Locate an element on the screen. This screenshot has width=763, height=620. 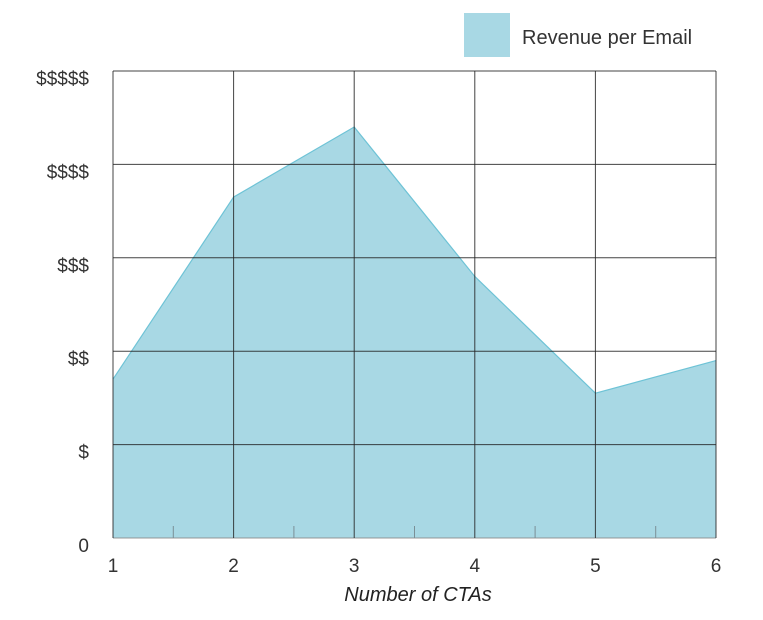
y-tick-label: $$$$$ is located at coordinates (62, 79).